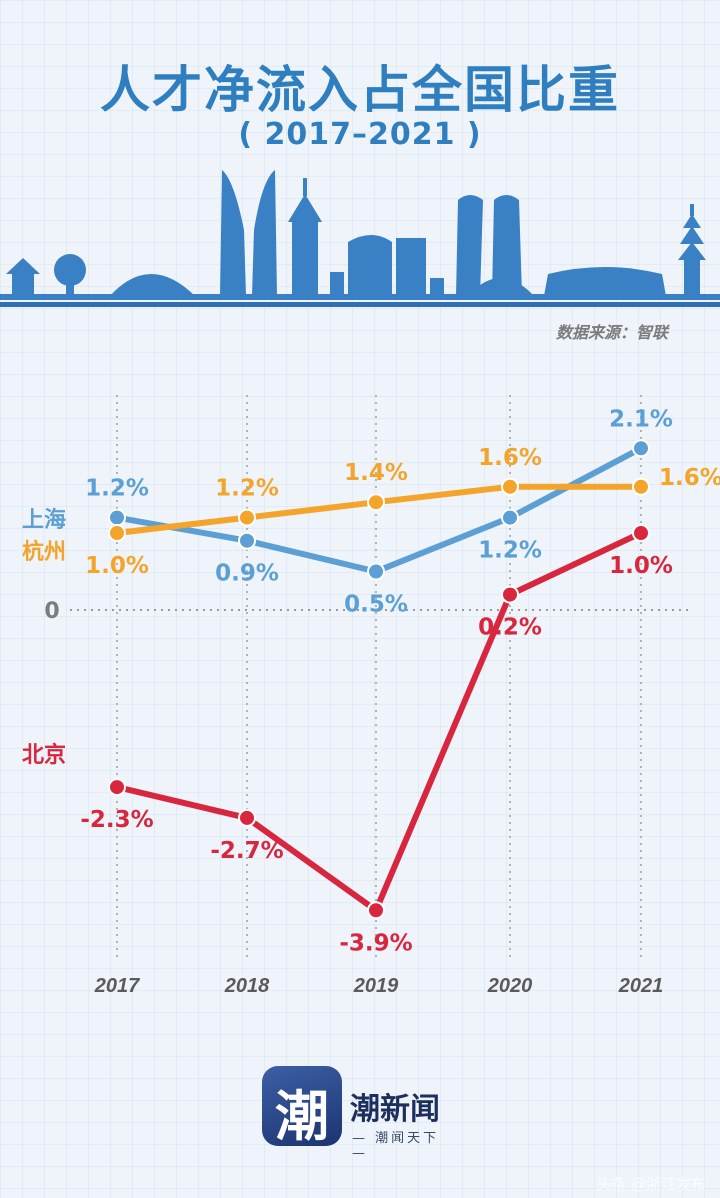  Describe the element at coordinates (510, 458) in the screenshot. I see `series-1-label-2020: 1.6%` at that location.